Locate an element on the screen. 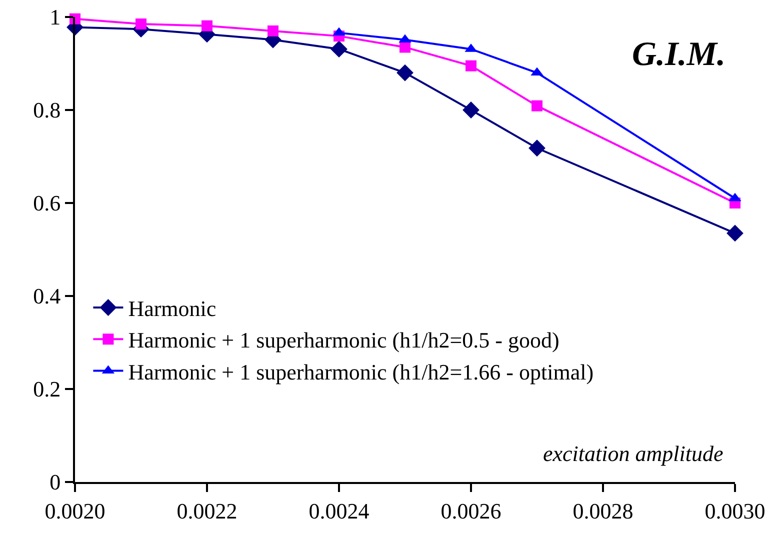 This screenshot has width=783, height=540. annotation: G.I.M. is located at coordinates (679, 54).